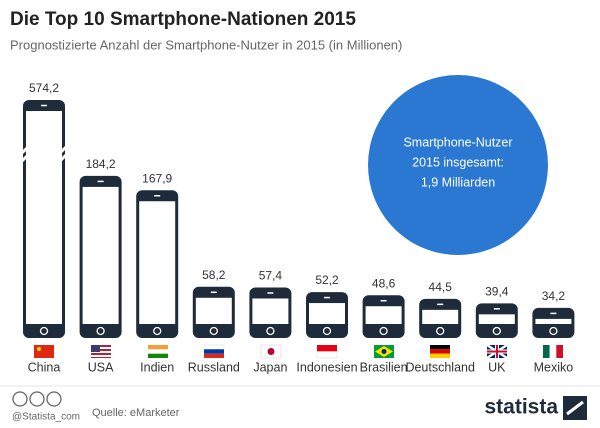  What do you see at coordinates (458, 182) in the screenshot?
I see `annotation-text: 1,9 Milliarden` at bounding box center [458, 182].